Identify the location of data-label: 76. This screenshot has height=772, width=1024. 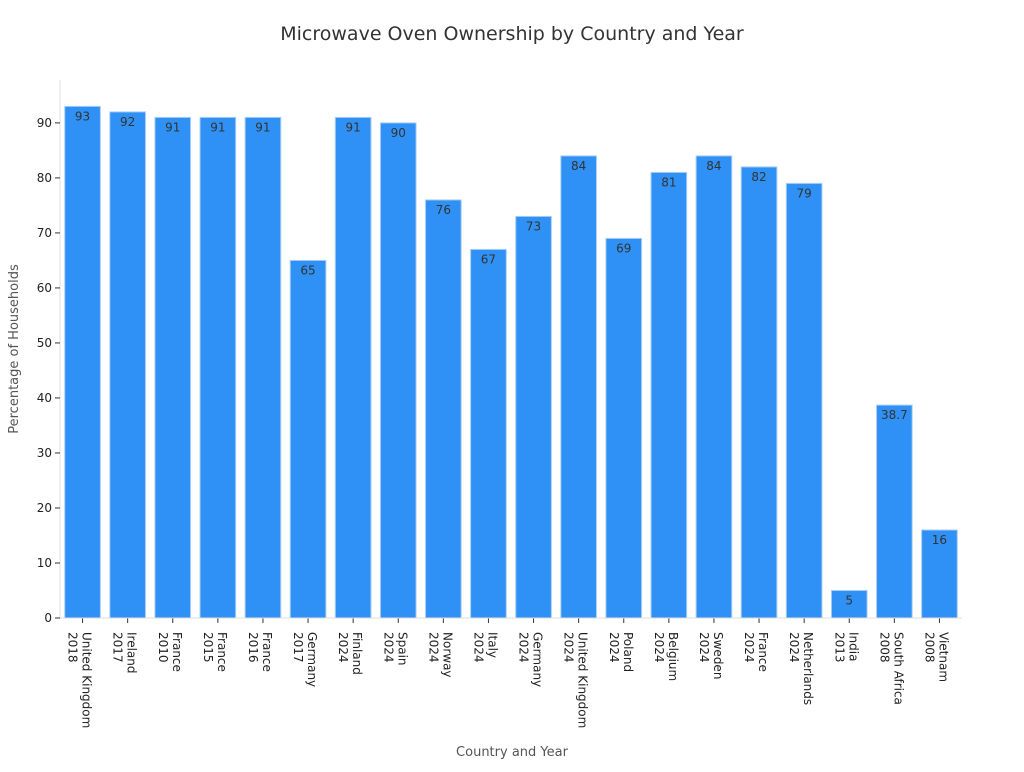
(443, 210).